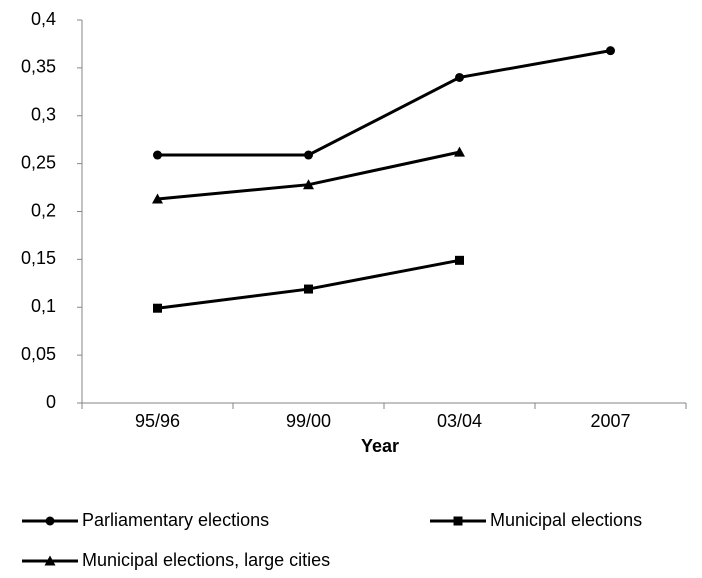  What do you see at coordinates (459, 421) in the screenshot?
I see `x-tick-label: 03/04` at bounding box center [459, 421].